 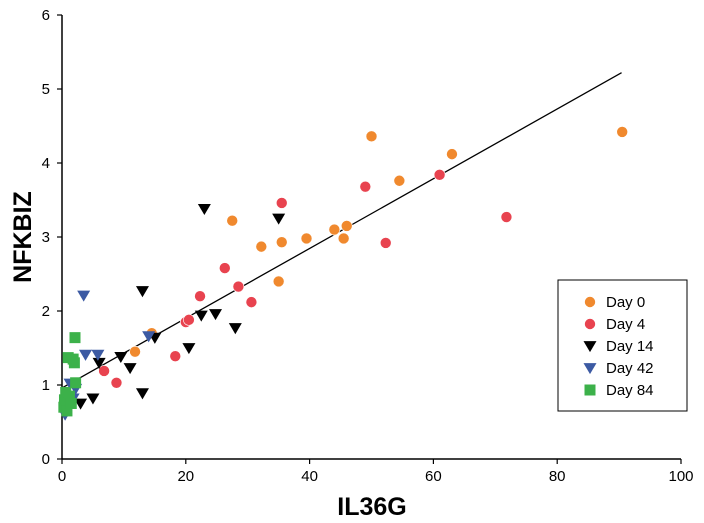 What do you see at coordinates (630, 368) in the screenshot?
I see `legend-label: Day 42` at bounding box center [630, 368].